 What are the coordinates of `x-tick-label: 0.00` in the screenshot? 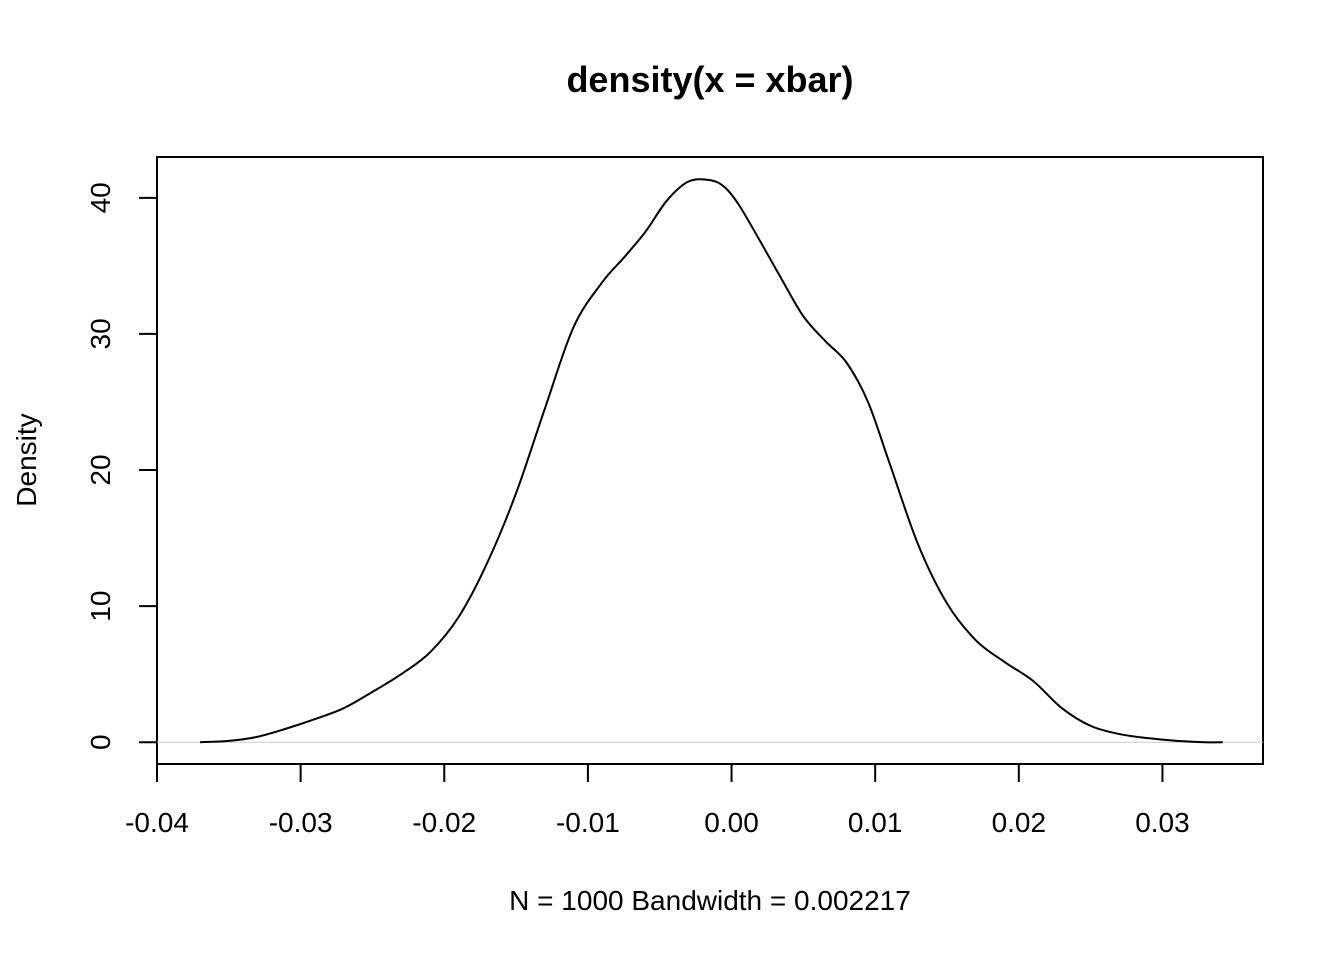 It's located at (731, 822).